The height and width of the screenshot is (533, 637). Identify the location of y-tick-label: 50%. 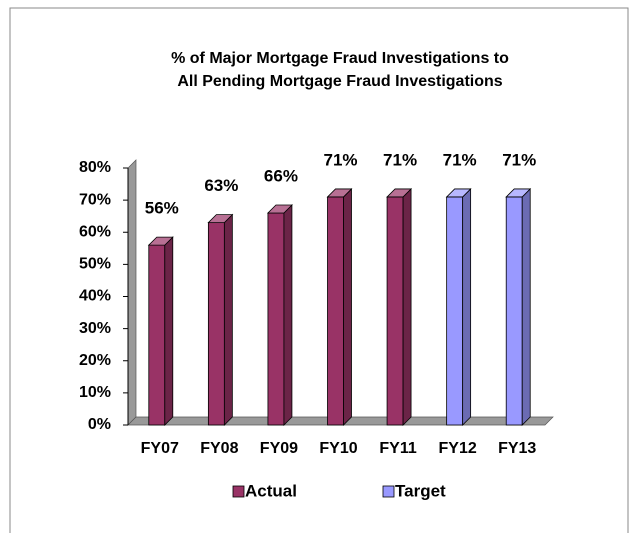
(95, 264).